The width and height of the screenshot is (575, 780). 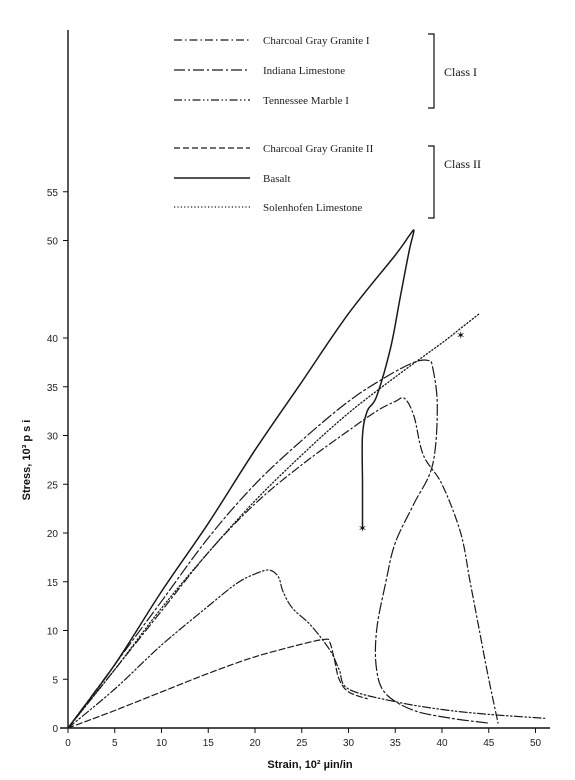 I want to click on x-ticks: 0 5 10 15 20 25 30 35 40 45 50, so click(x=303, y=738).